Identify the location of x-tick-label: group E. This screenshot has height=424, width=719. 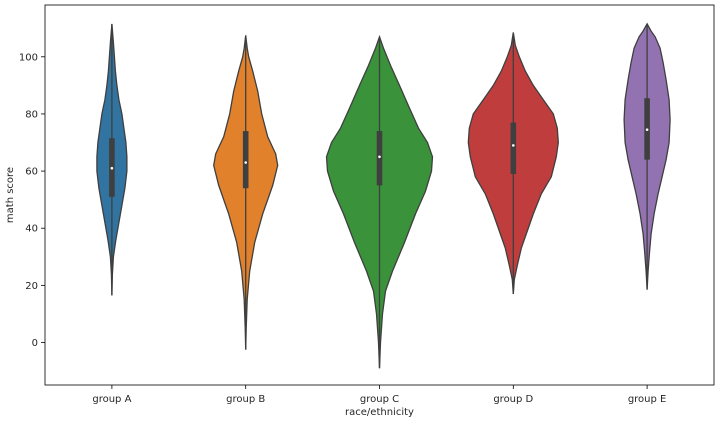
(647, 399).